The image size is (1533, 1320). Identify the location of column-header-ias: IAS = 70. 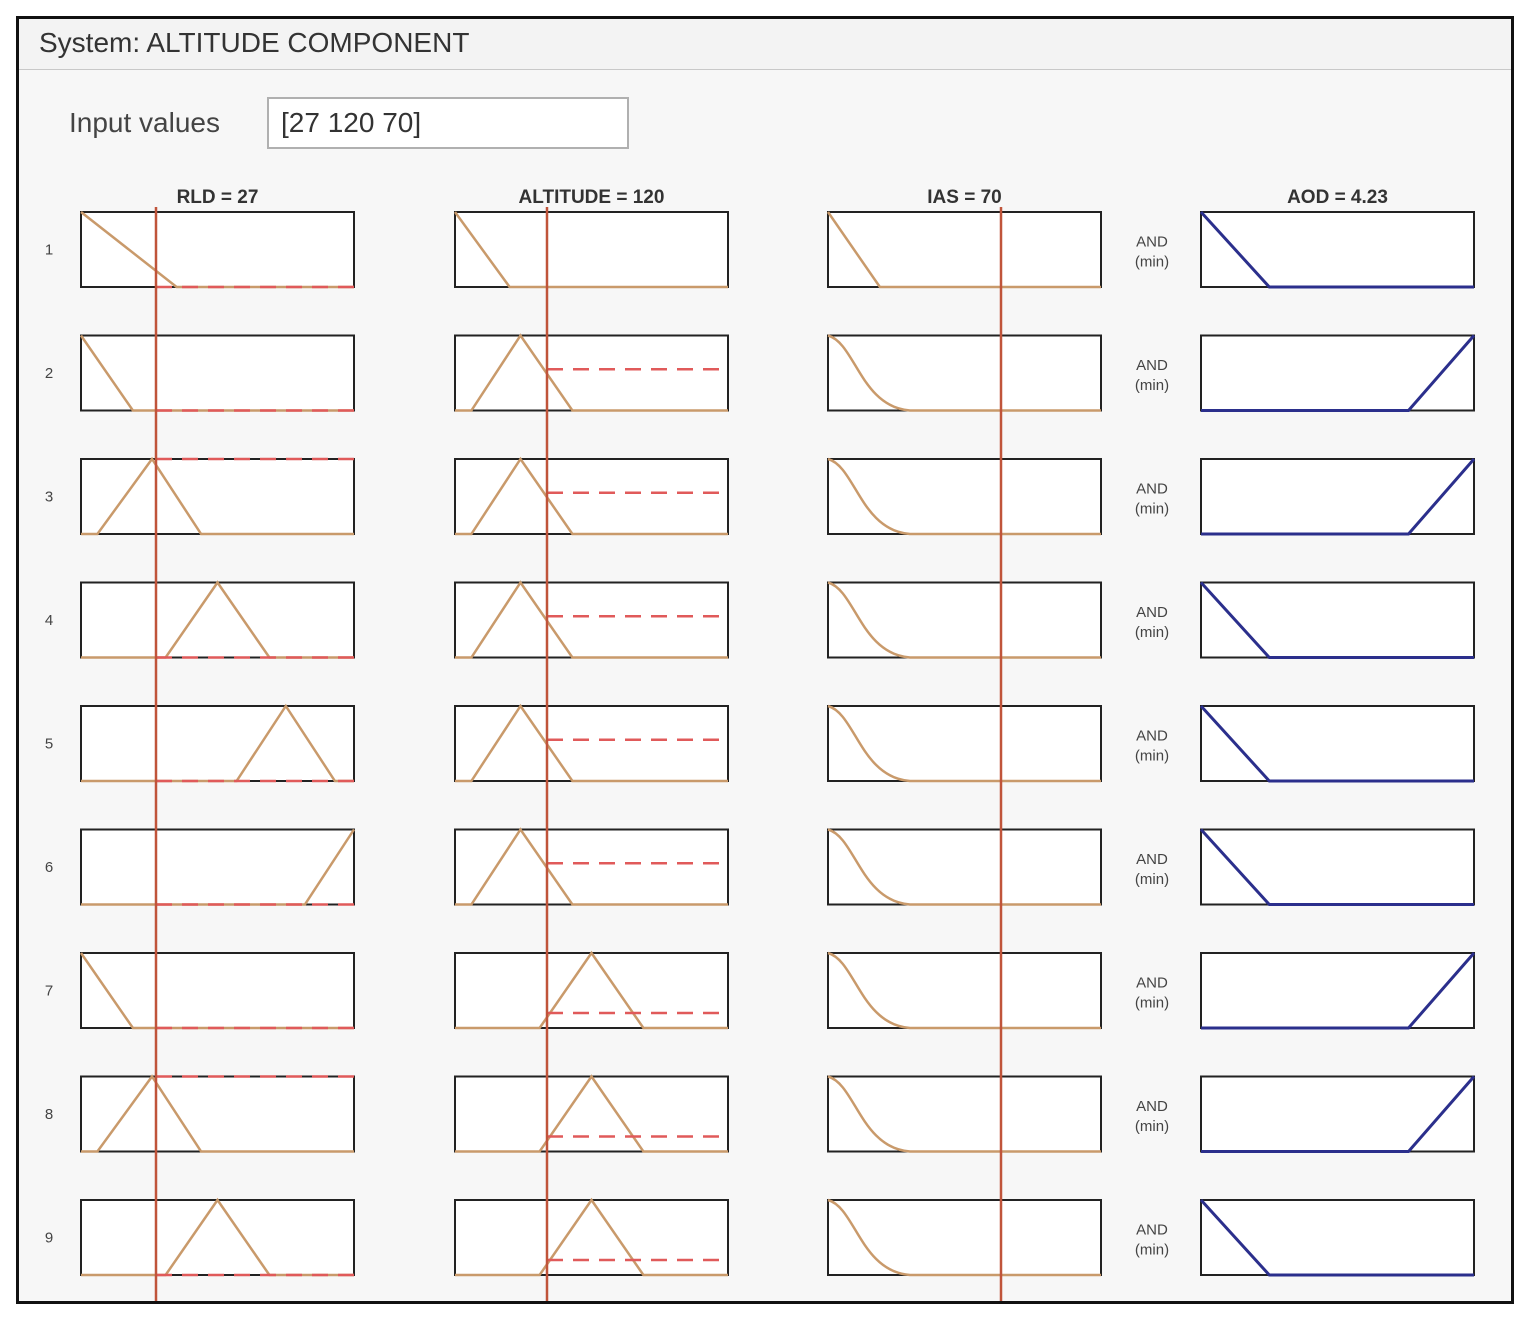
(964, 197).